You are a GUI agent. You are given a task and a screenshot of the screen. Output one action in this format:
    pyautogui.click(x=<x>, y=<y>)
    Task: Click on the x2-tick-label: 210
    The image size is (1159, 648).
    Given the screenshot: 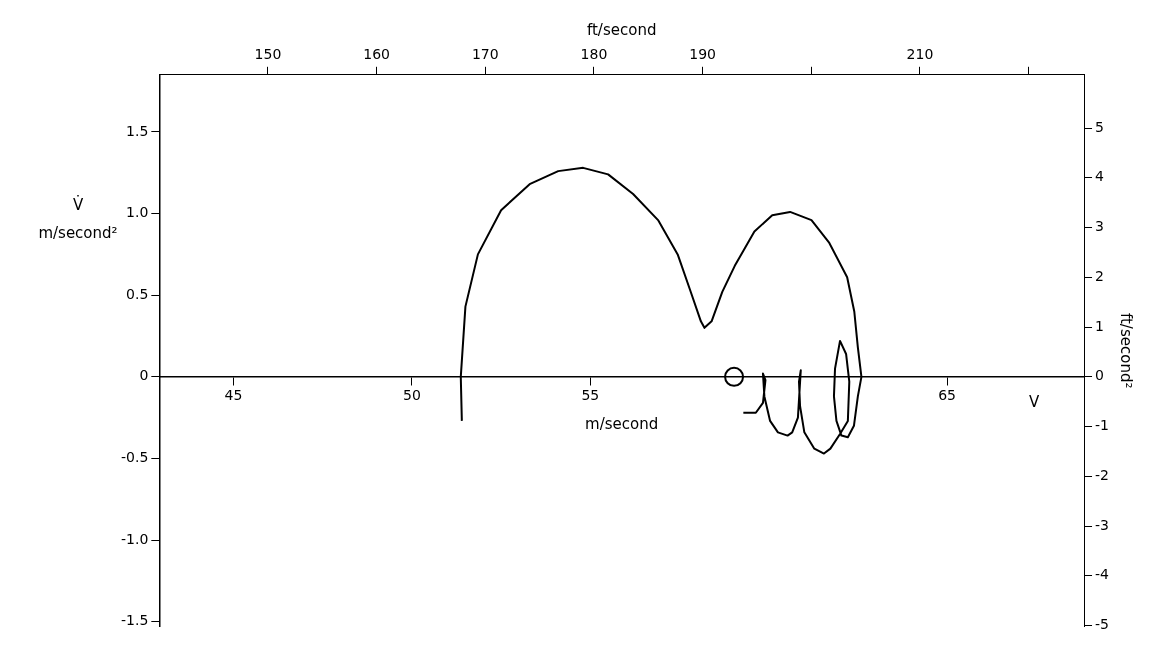 What is the action you would take?
    pyautogui.click(x=920, y=54)
    